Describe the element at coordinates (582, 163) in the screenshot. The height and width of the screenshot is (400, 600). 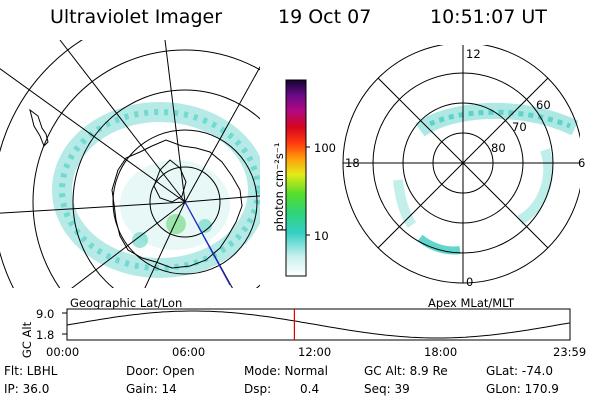
I see `mlt-label-6: 6` at that location.